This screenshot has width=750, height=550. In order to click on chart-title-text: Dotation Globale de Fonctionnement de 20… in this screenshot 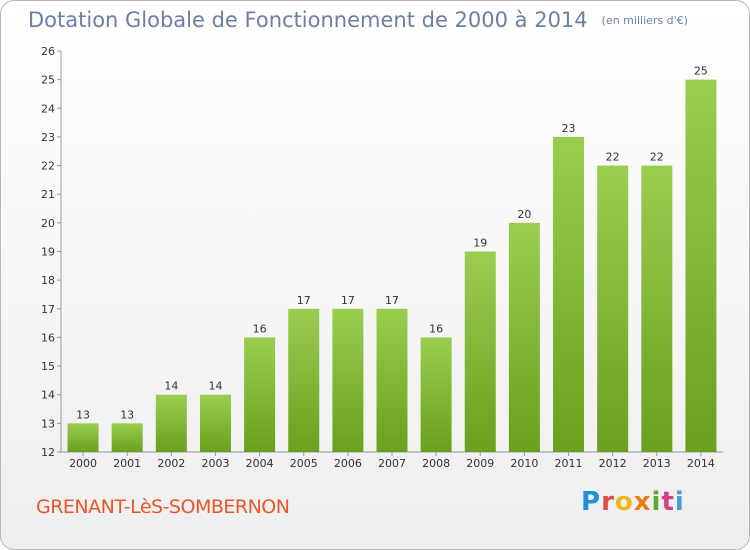, I will do `click(308, 20)`.